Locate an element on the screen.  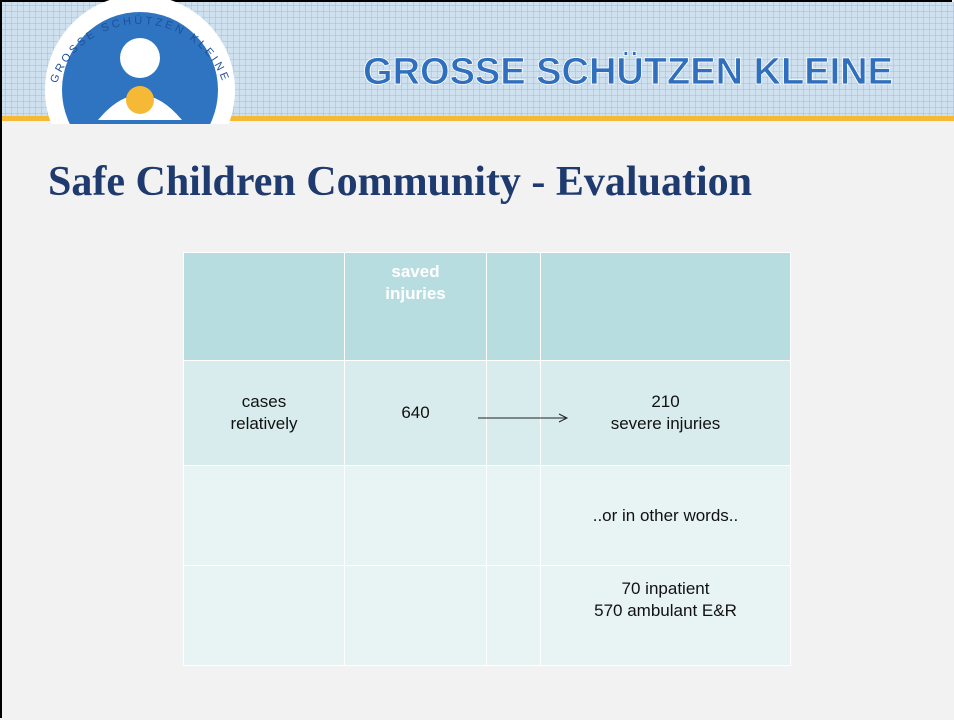
table-cell: ..or in other words.. is located at coordinates (665, 515).